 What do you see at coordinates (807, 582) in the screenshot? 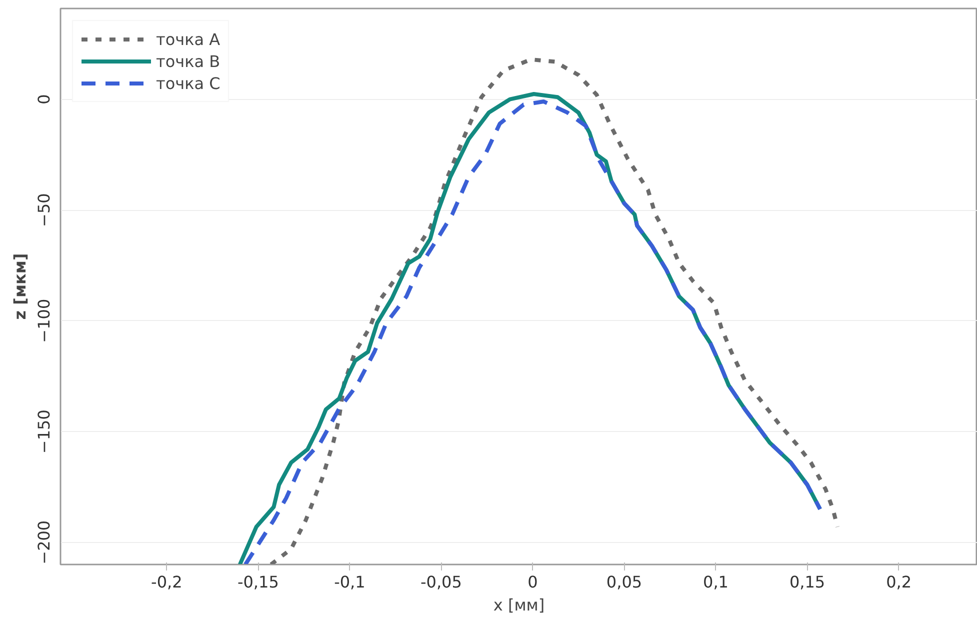
I see `x-tick-label: 0,15` at bounding box center [807, 582].